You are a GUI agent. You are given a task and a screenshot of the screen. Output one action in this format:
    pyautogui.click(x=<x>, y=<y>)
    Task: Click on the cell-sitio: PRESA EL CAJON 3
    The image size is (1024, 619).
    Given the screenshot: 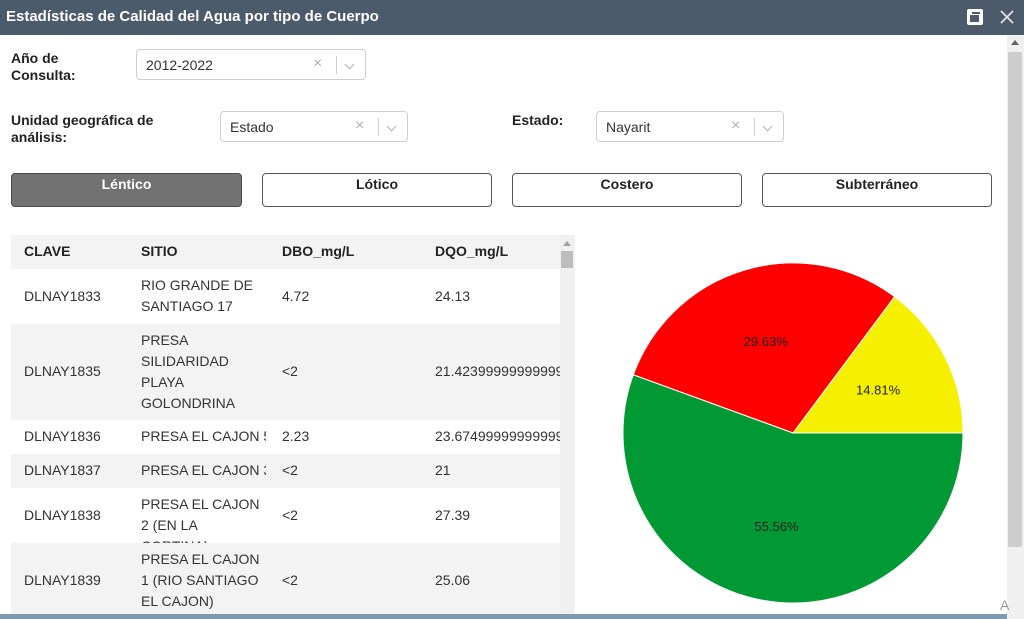 What is the action you would take?
    pyautogui.click(x=203, y=470)
    